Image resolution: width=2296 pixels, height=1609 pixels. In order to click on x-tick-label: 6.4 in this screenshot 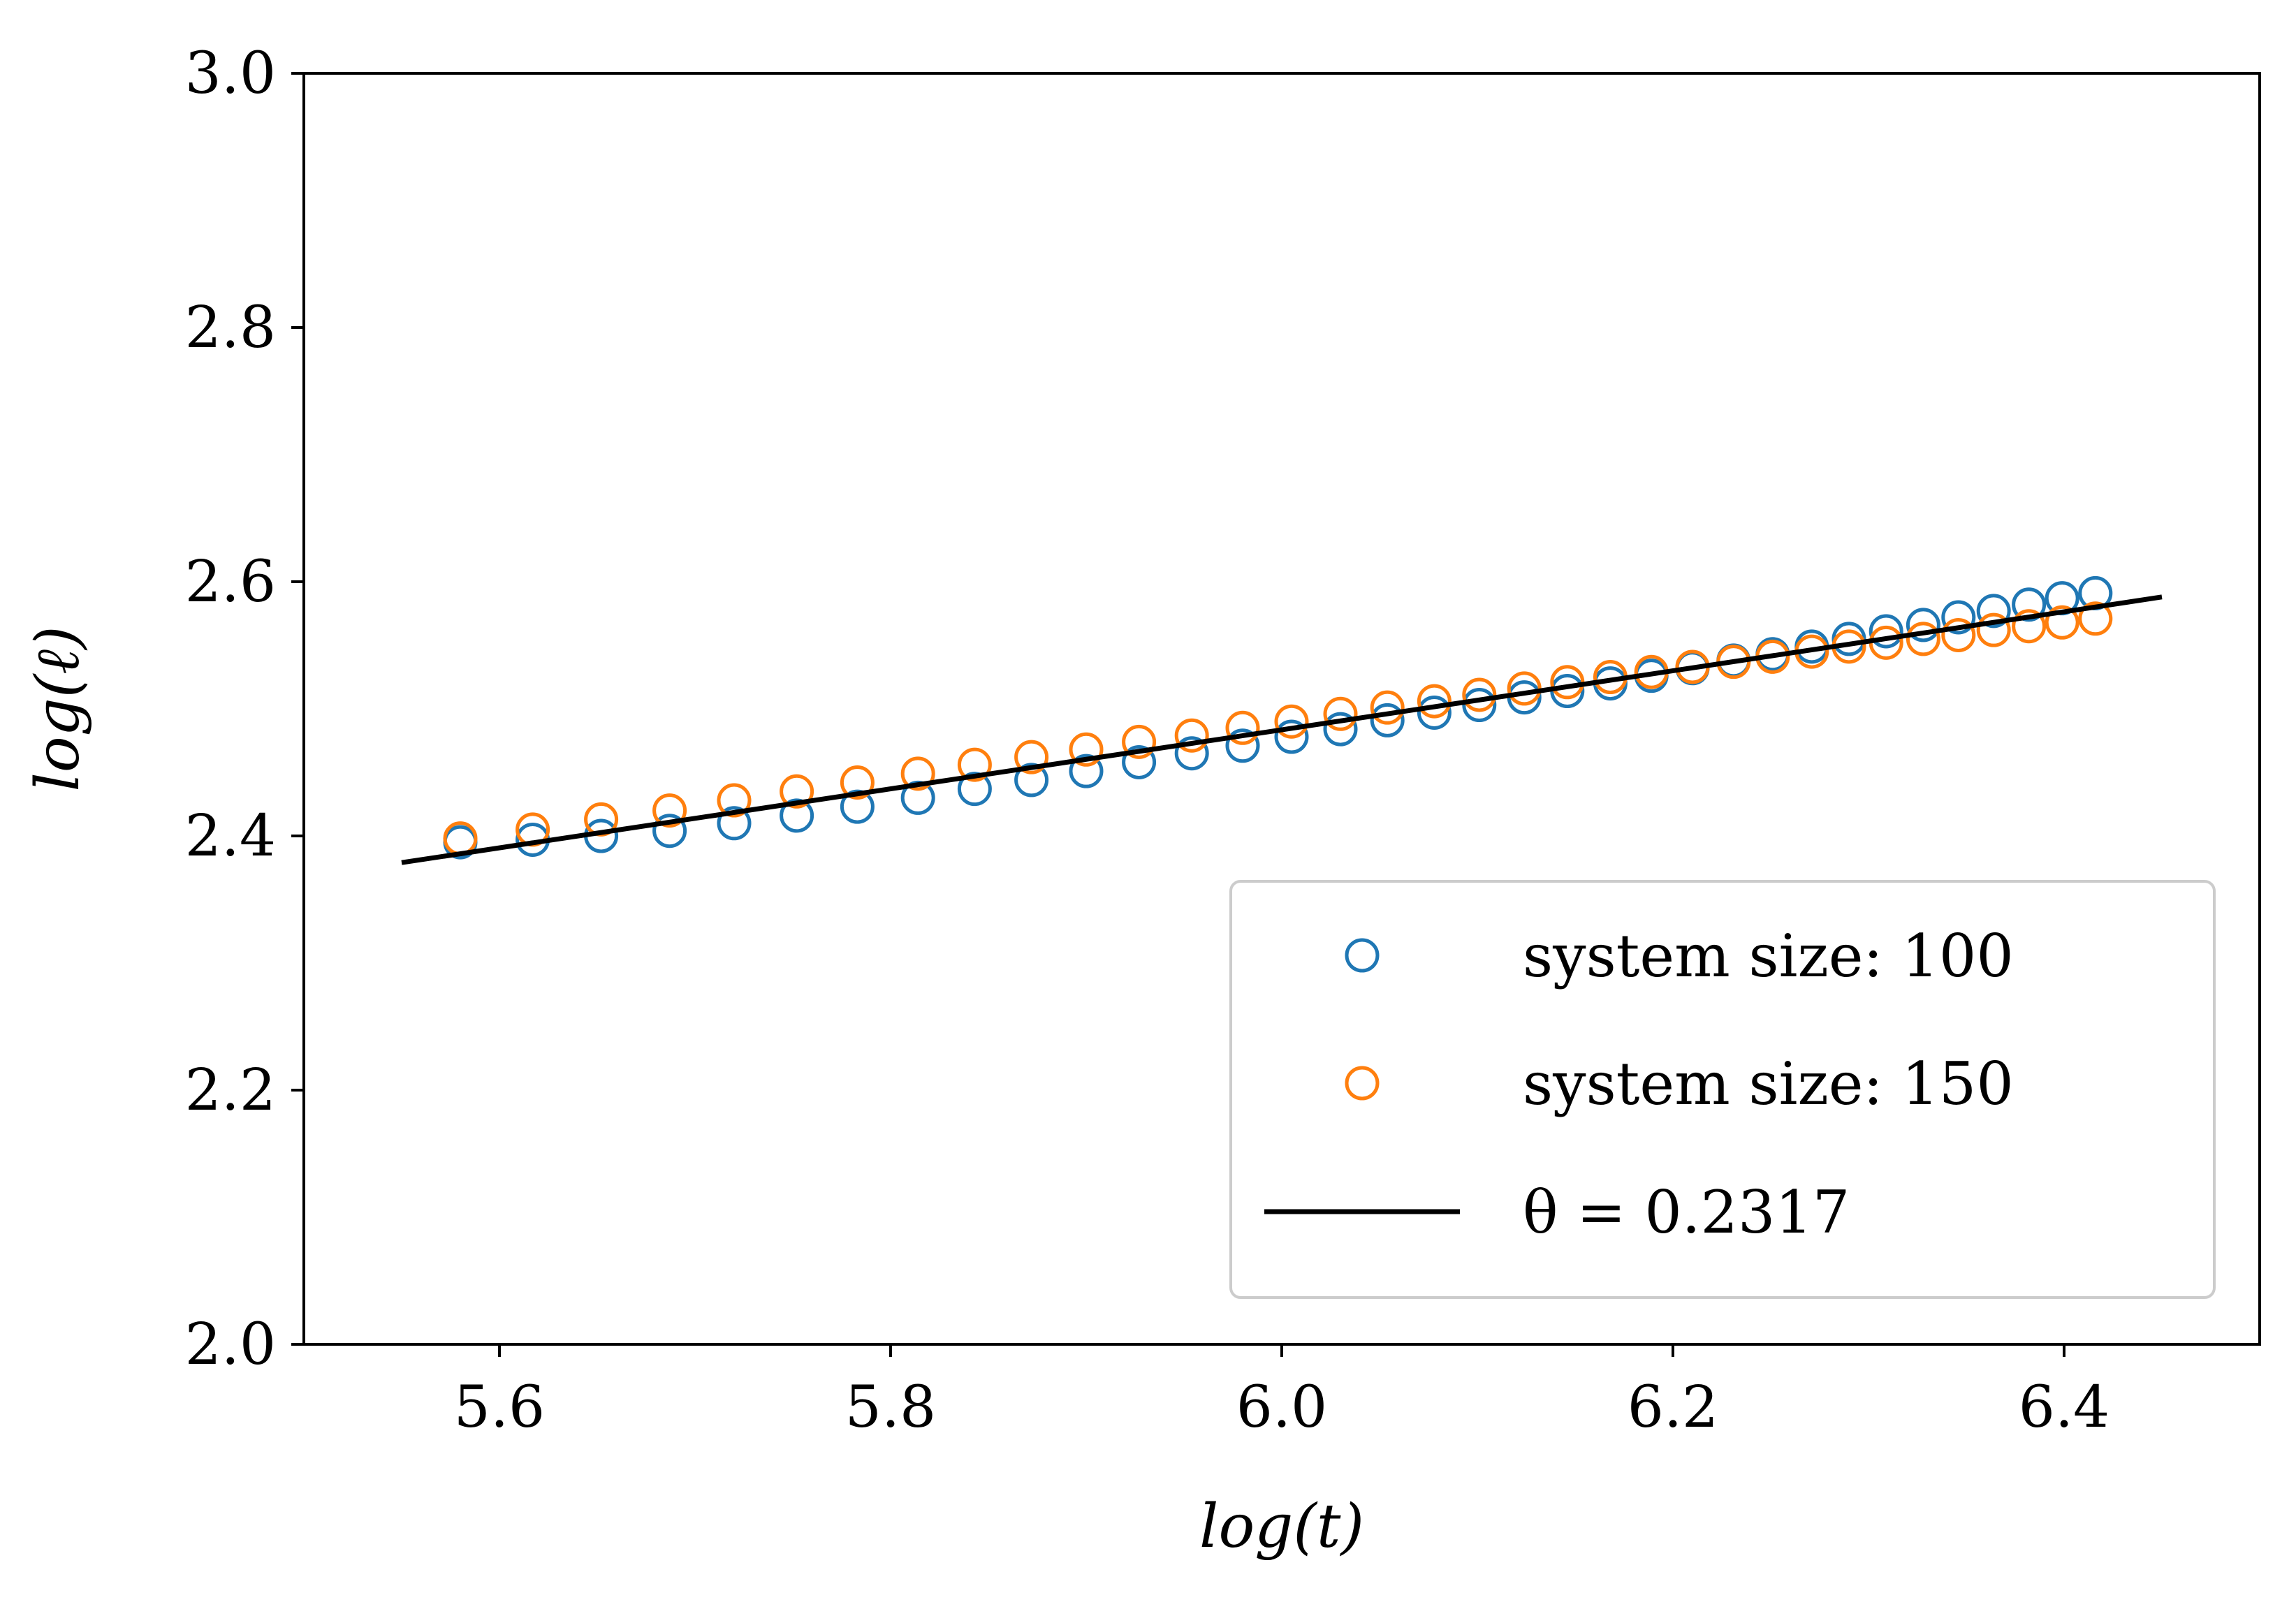, I will do `click(2064, 1407)`.